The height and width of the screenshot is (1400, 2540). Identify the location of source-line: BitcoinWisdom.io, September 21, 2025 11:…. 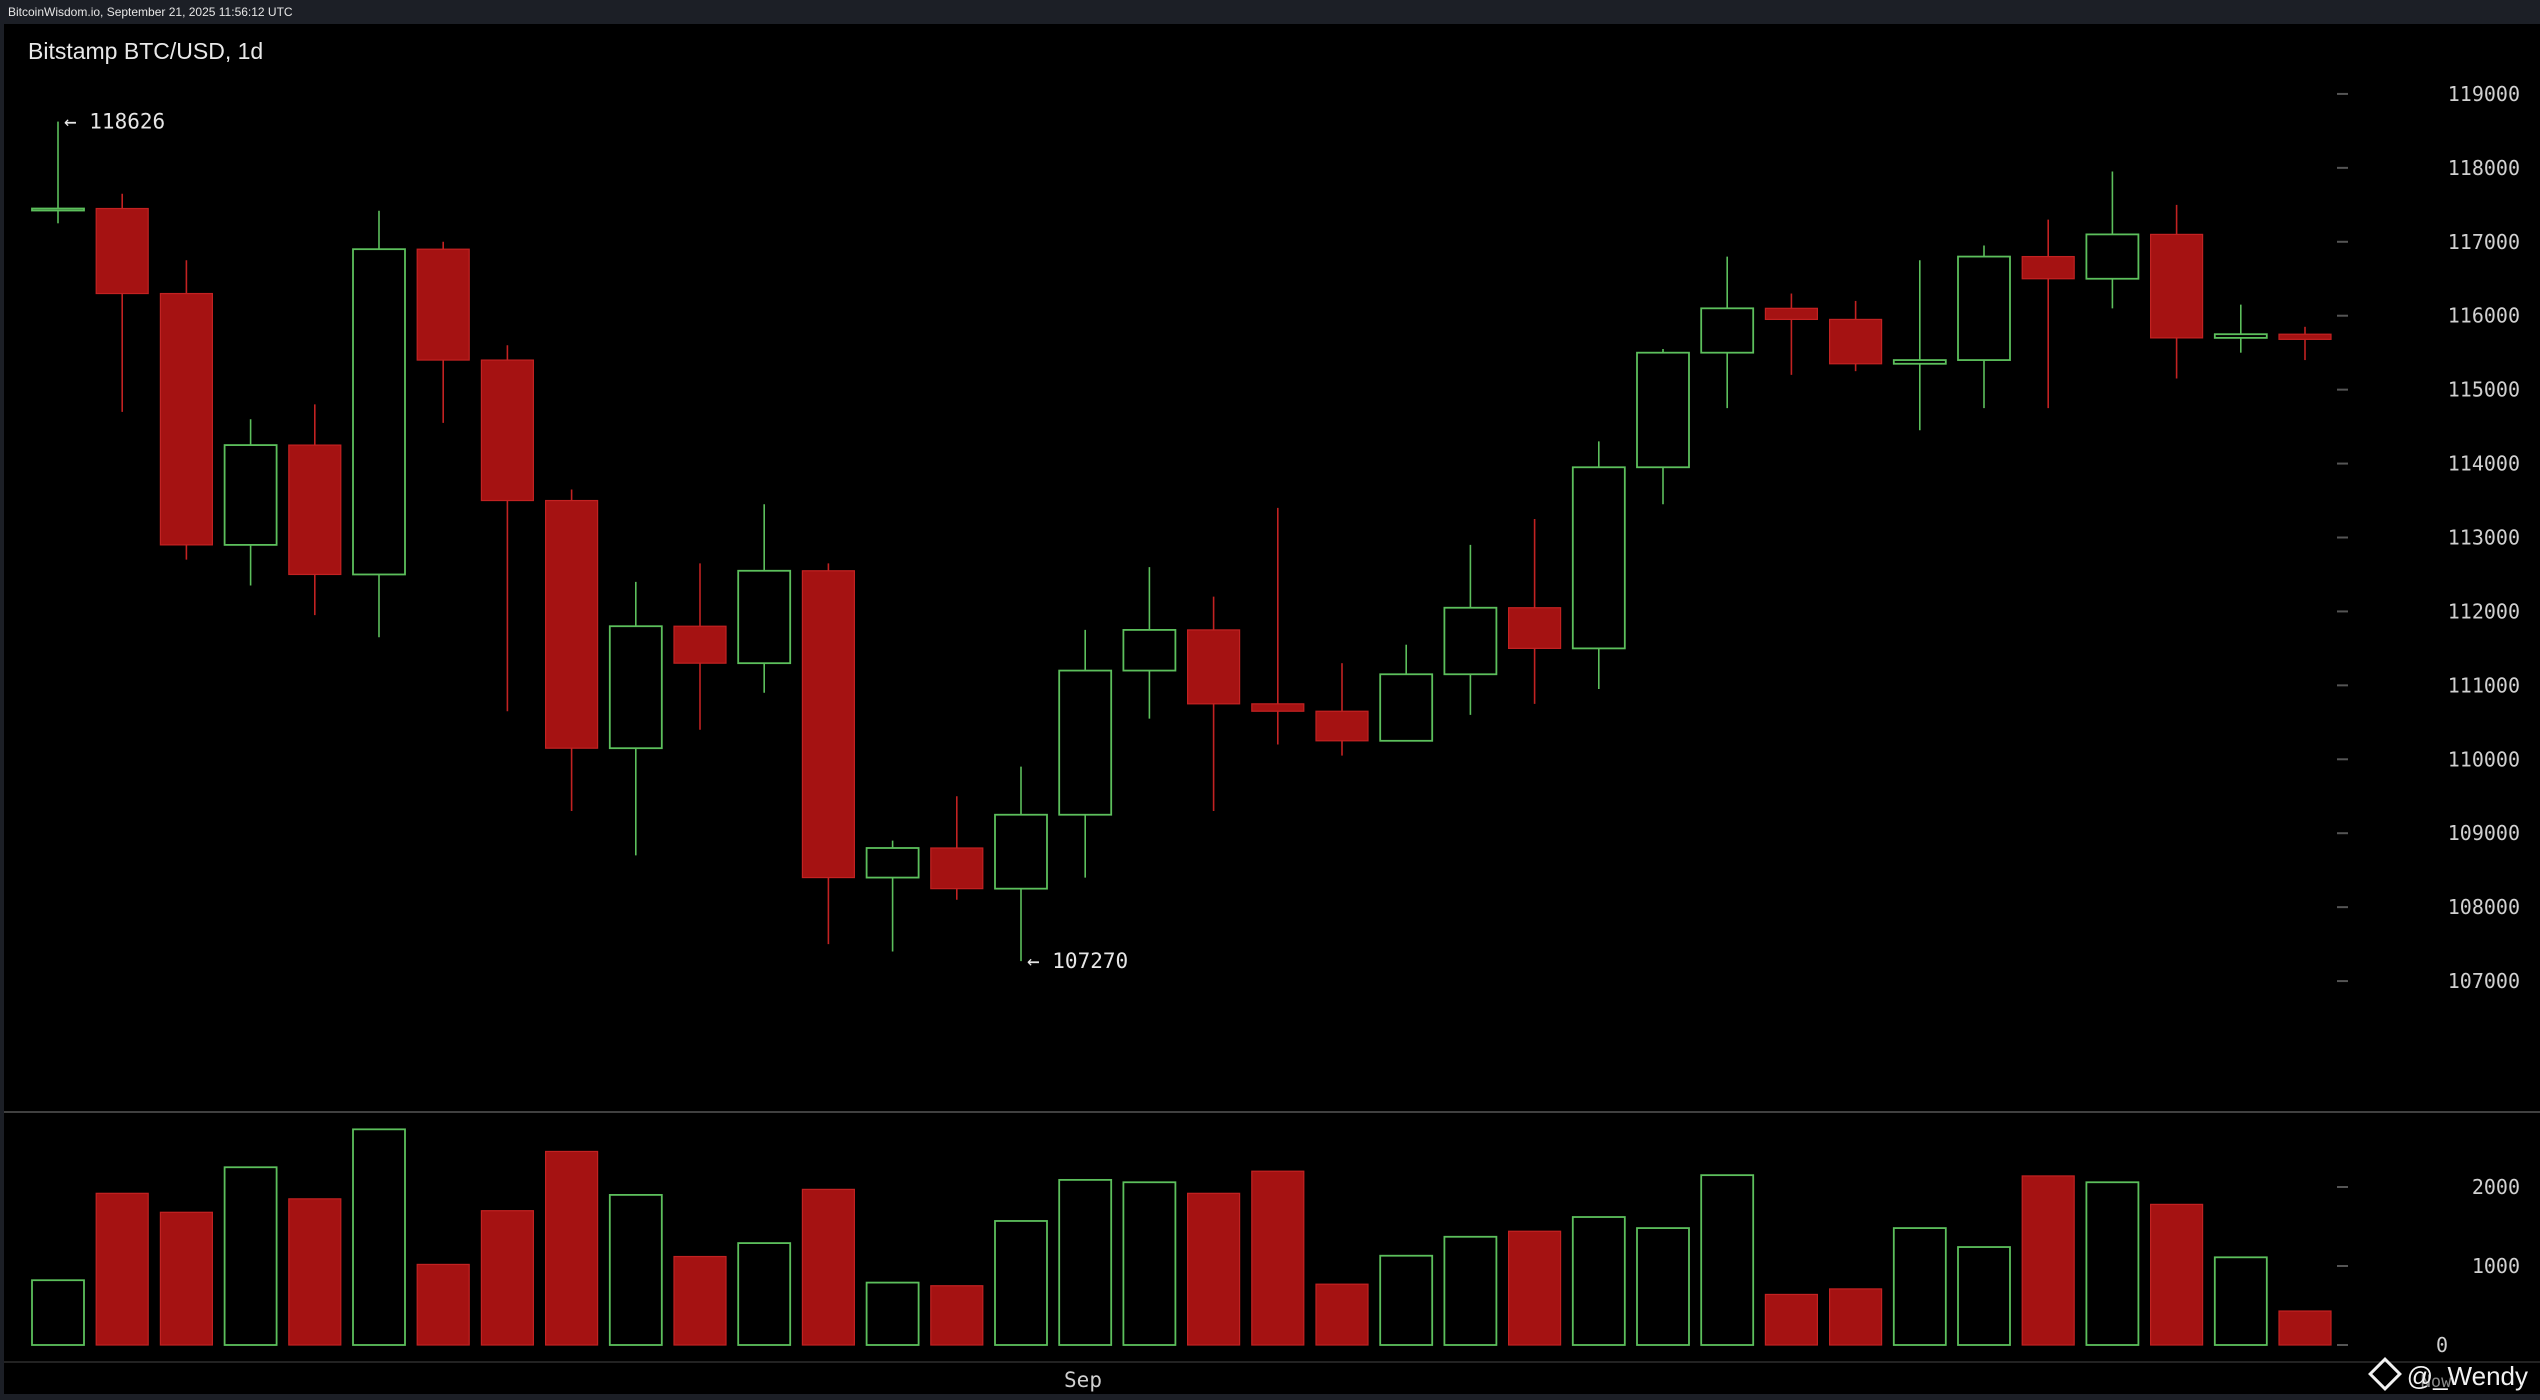
(150, 12).